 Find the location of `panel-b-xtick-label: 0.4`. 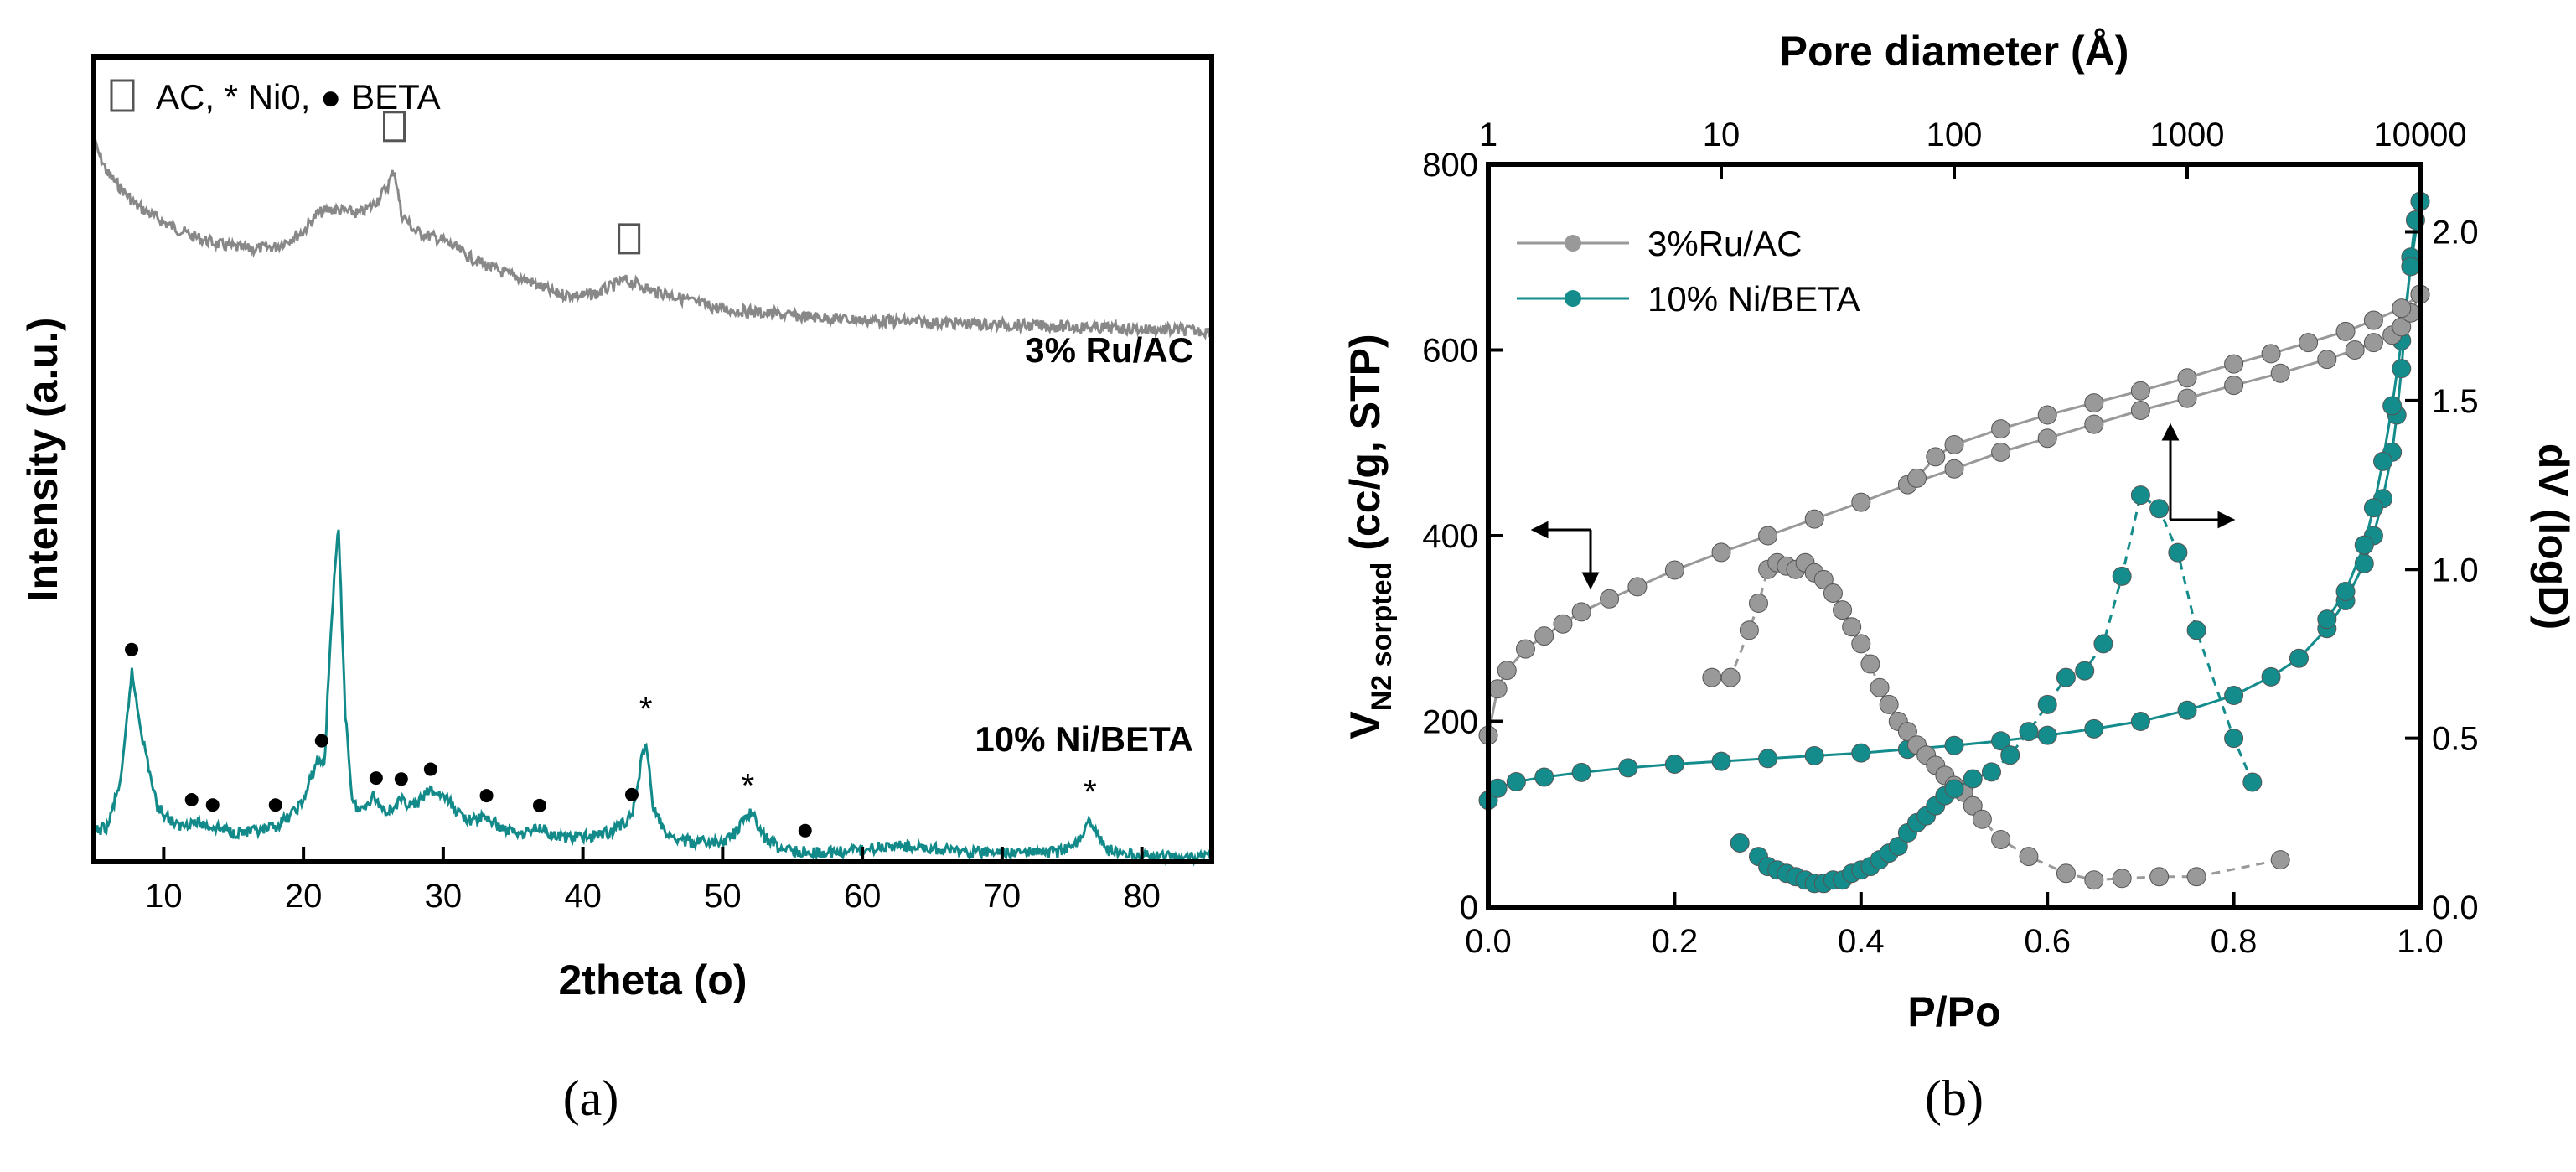

panel-b-xtick-label: 0.4 is located at coordinates (1861, 942).